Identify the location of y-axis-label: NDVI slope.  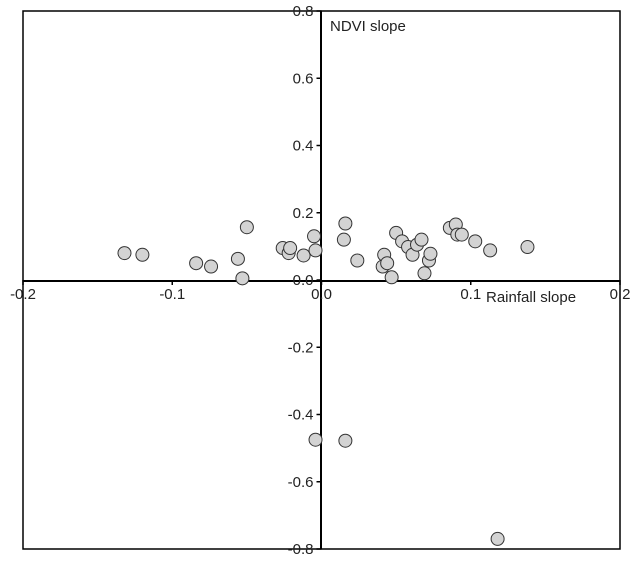
(368, 26).